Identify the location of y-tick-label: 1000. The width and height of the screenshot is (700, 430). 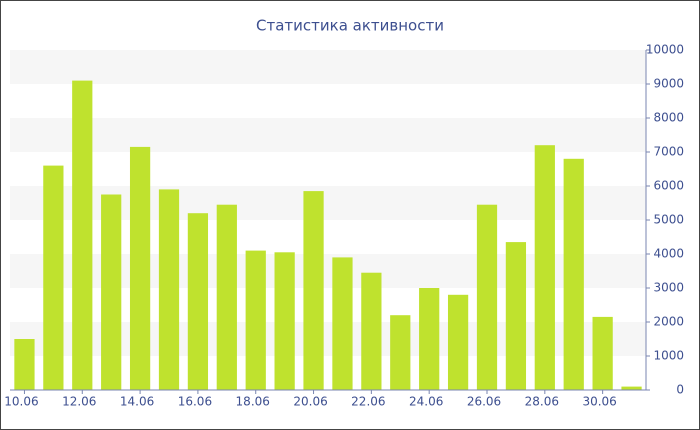
(668, 356).